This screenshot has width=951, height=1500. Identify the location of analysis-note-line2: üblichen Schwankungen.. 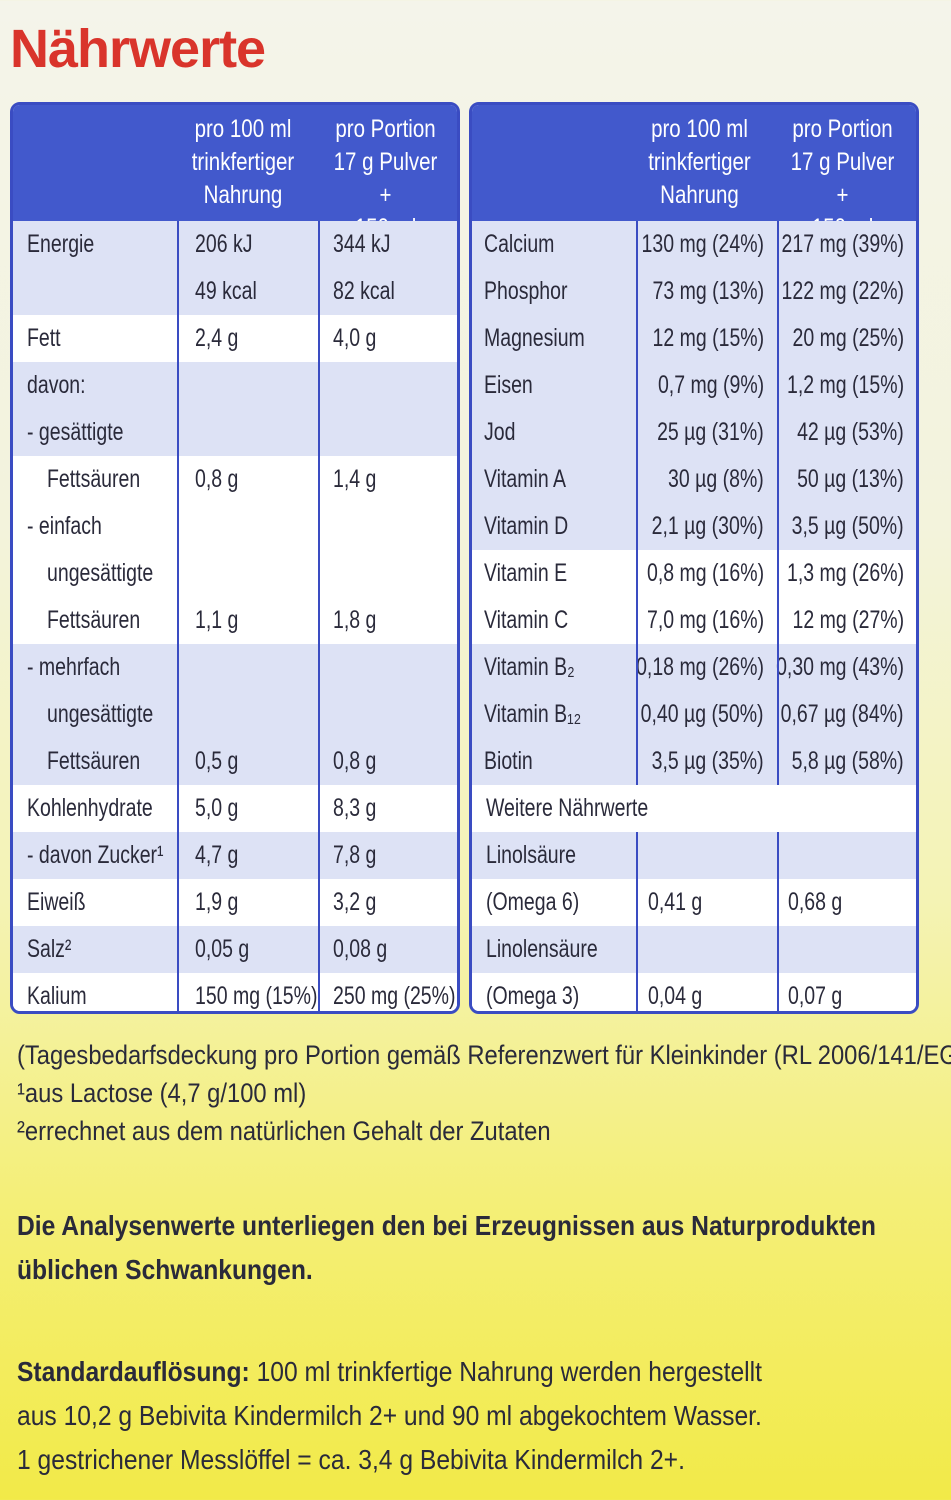
(165, 1269).